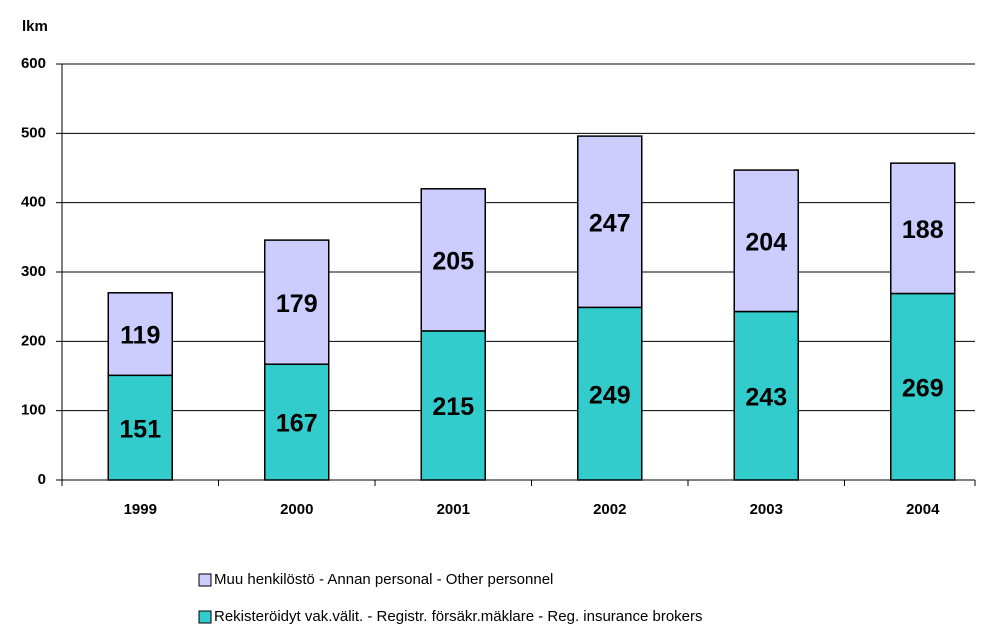 The image size is (990, 626). I want to click on data-label: 247, so click(610, 223).